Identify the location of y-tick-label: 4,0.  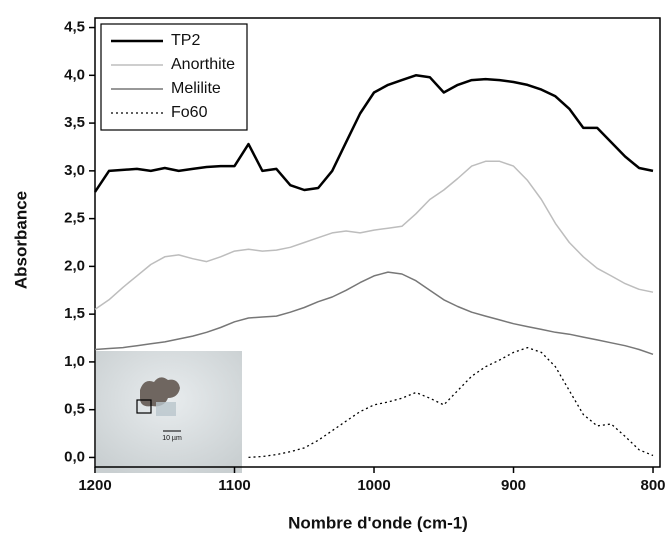
(74, 74).